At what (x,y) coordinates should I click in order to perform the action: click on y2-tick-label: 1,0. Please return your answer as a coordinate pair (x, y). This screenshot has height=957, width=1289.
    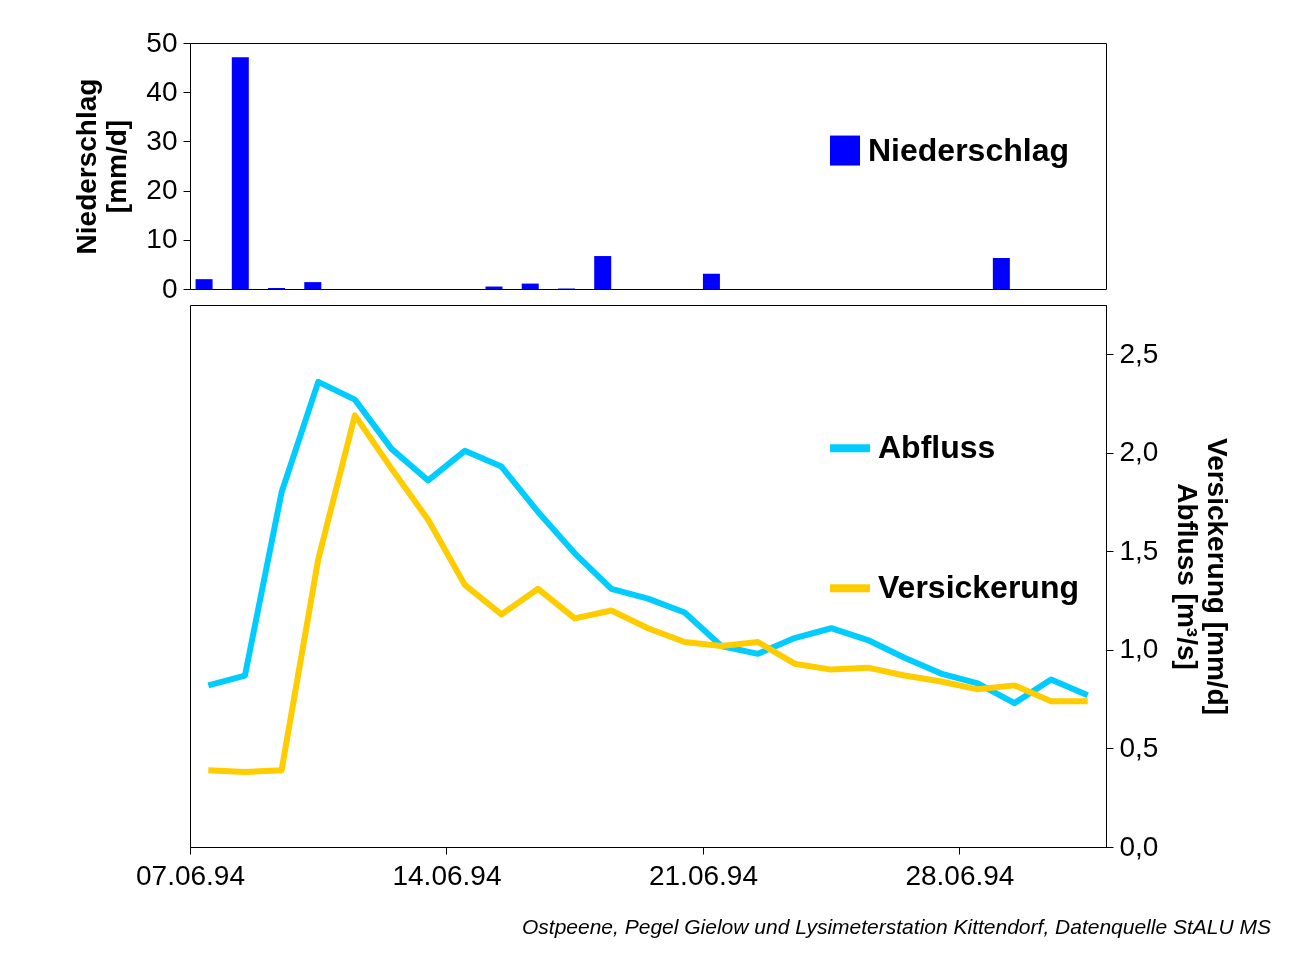
    Looking at the image, I should click on (1139, 649).